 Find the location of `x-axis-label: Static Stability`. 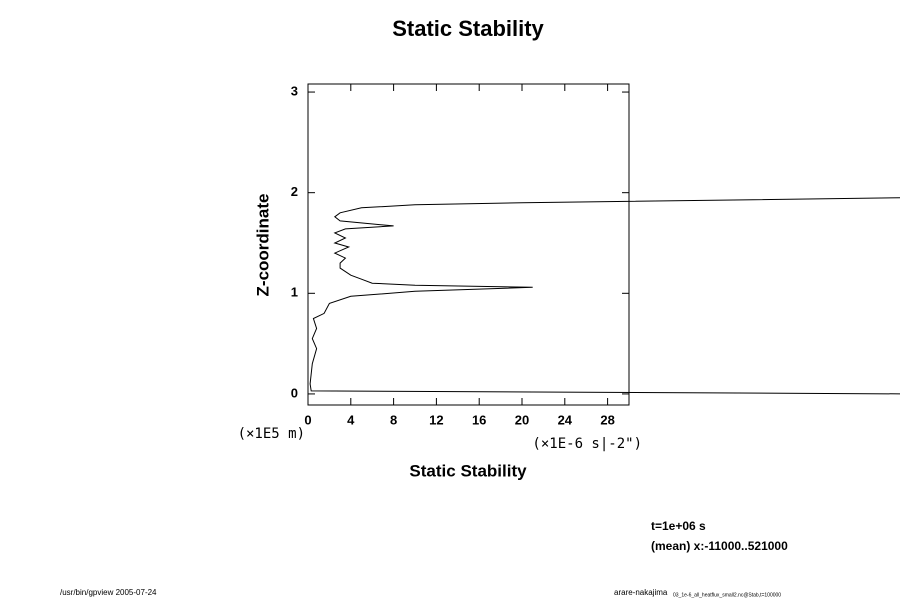

x-axis-label: Static Stability is located at coordinates (468, 470).